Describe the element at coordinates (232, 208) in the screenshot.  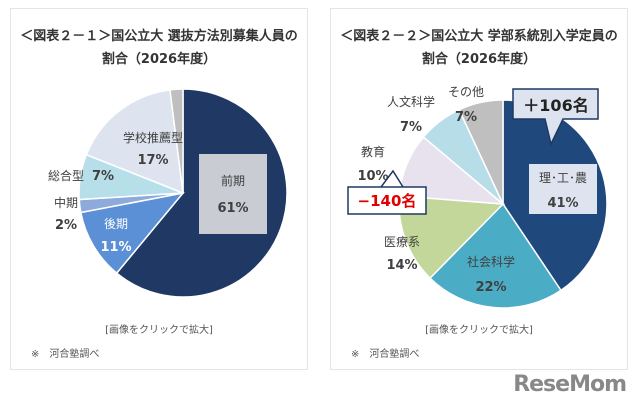
I see `slice-value: 61%` at that location.